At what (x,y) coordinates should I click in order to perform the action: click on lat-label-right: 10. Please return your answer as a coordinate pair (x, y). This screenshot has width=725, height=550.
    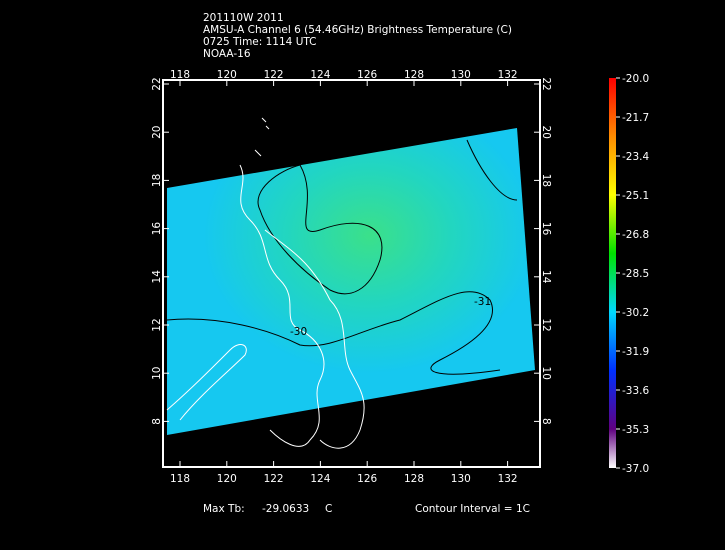
    Looking at the image, I should click on (546, 373).